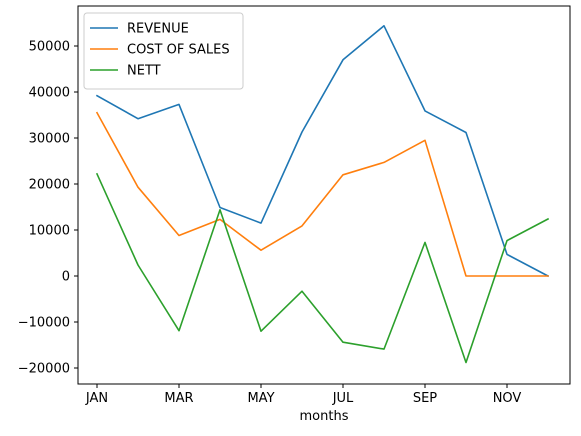 This screenshot has width=581, height=436. Describe the element at coordinates (178, 398) in the screenshot. I see `x-tick-label: MAR` at that location.